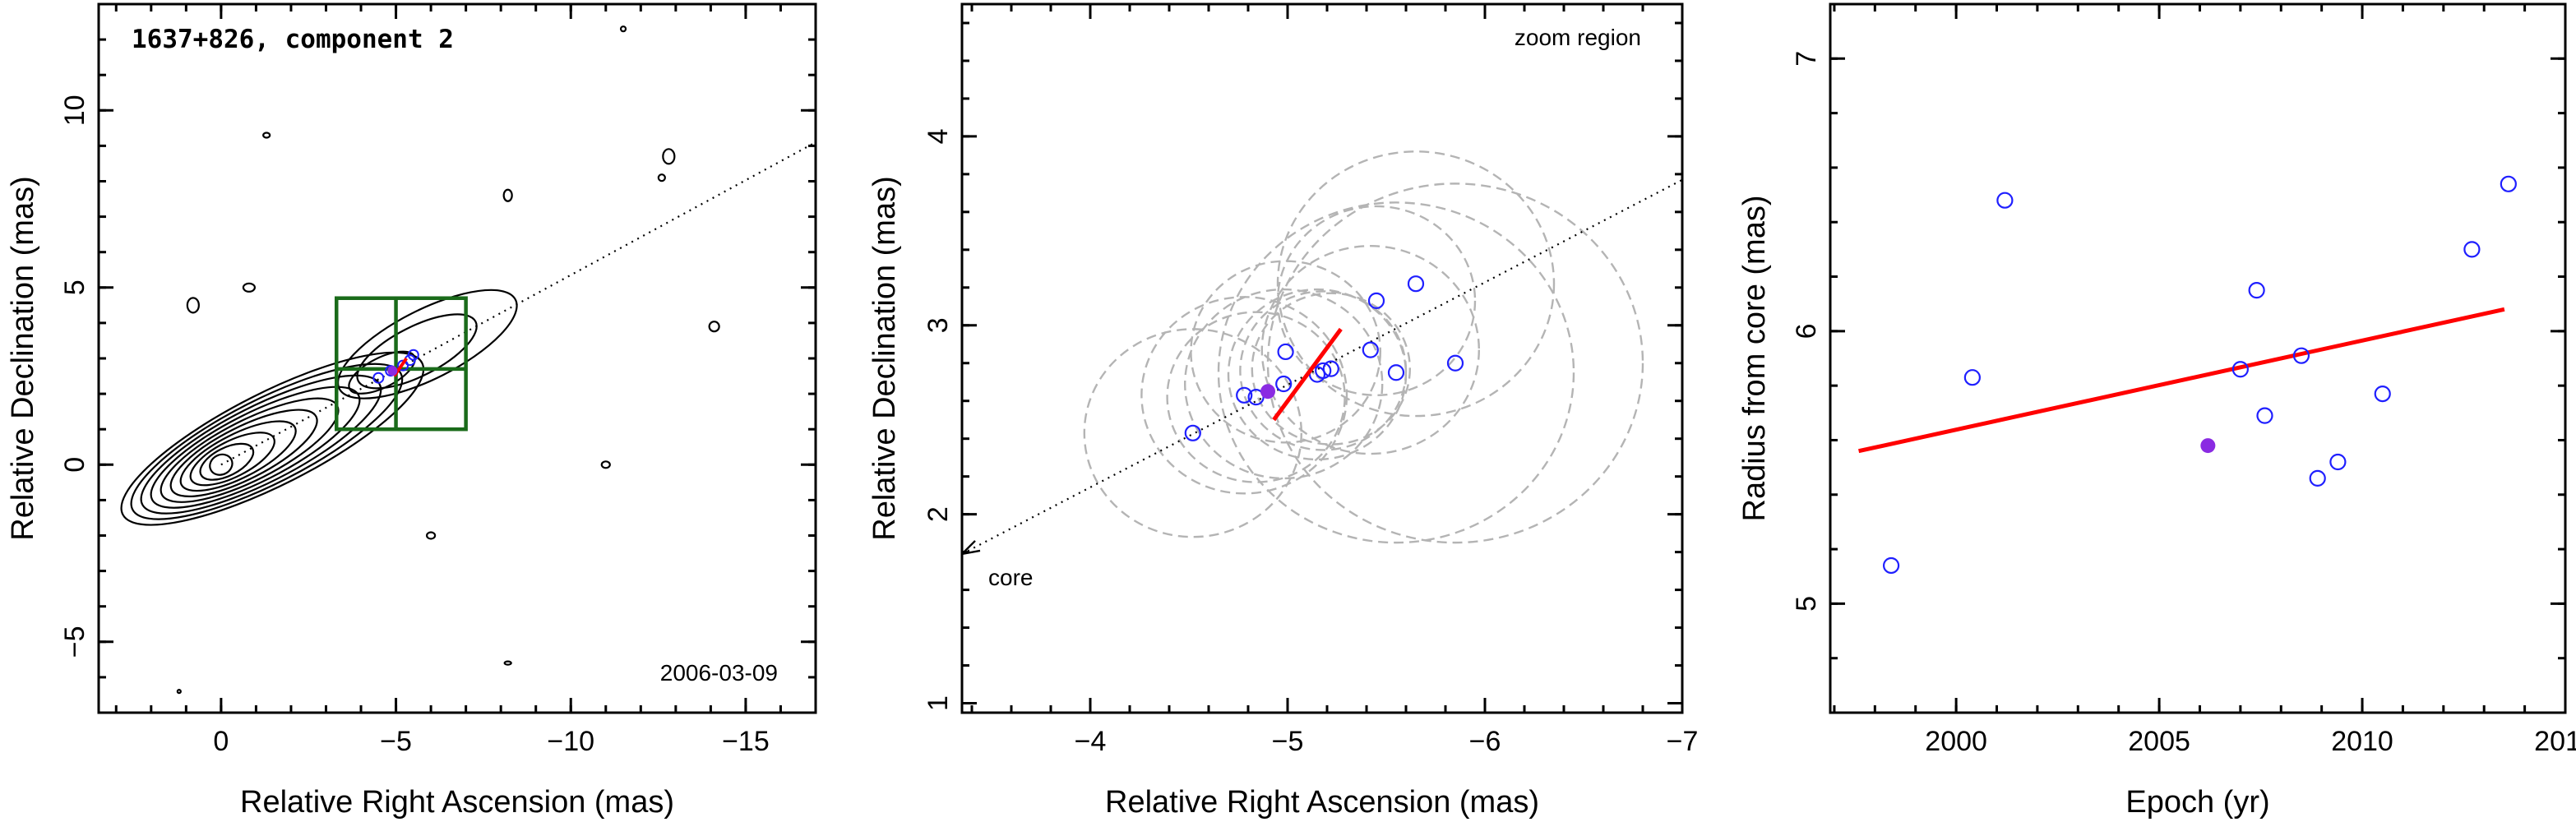 Image resolution: width=2576 pixels, height=822 pixels. What do you see at coordinates (1267, 391) in the screenshot?
I see `fitted-point` at bounding box center [1267, 391].